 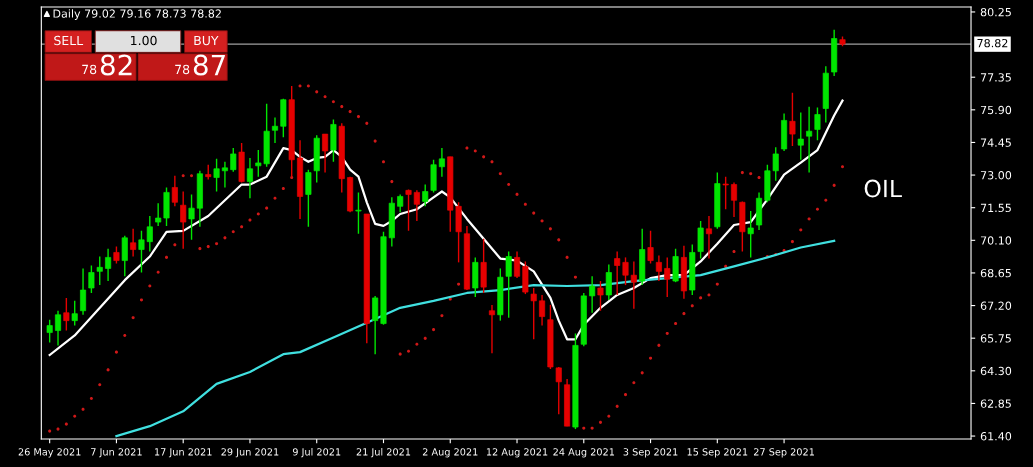 I want to click on x-tick-label: 17 Jun 2021, so click(x=183, y=453).